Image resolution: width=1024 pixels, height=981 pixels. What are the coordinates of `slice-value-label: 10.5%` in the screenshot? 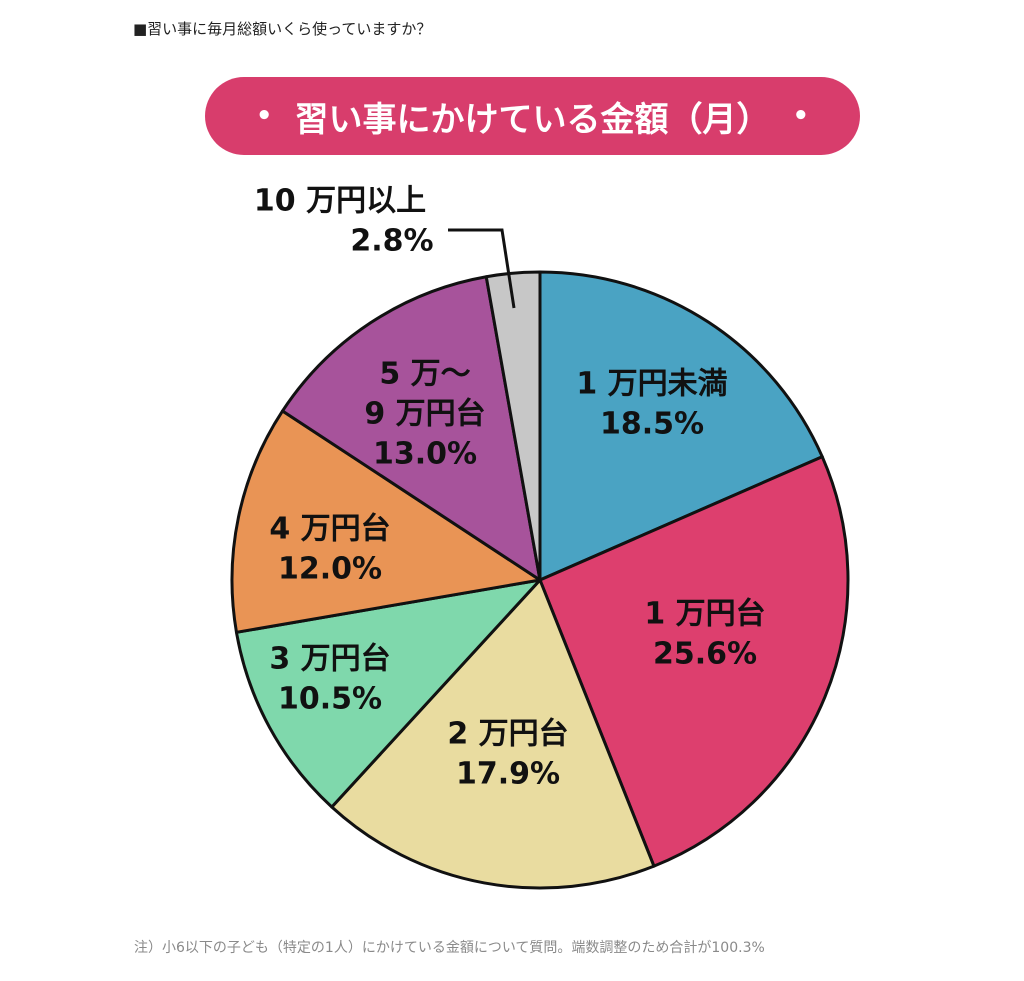 It's located at (330, 699).